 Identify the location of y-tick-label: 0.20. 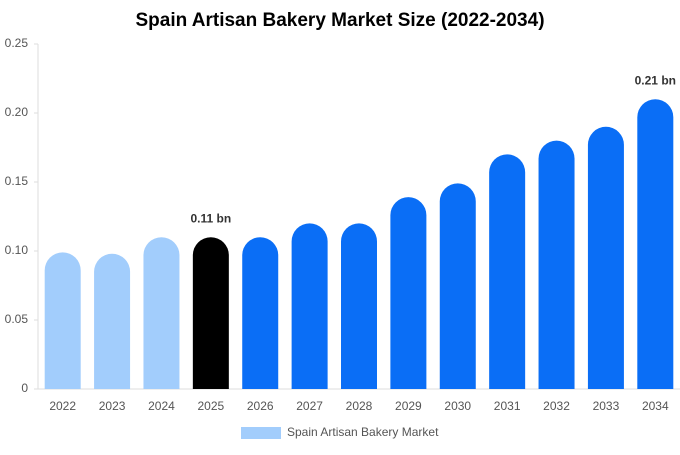
(17, 112).